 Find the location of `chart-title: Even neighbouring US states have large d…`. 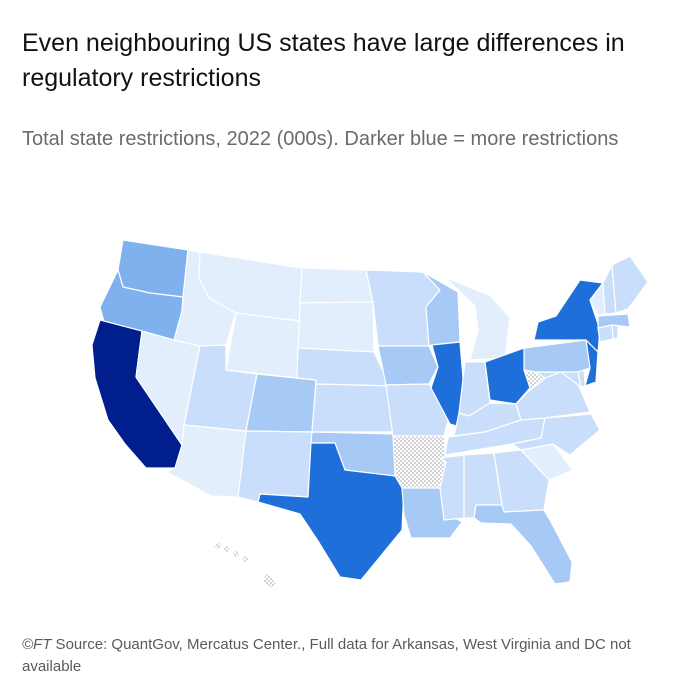

chart-title: Even neighbouring US states have large d… is located at coordinates (323, 60).